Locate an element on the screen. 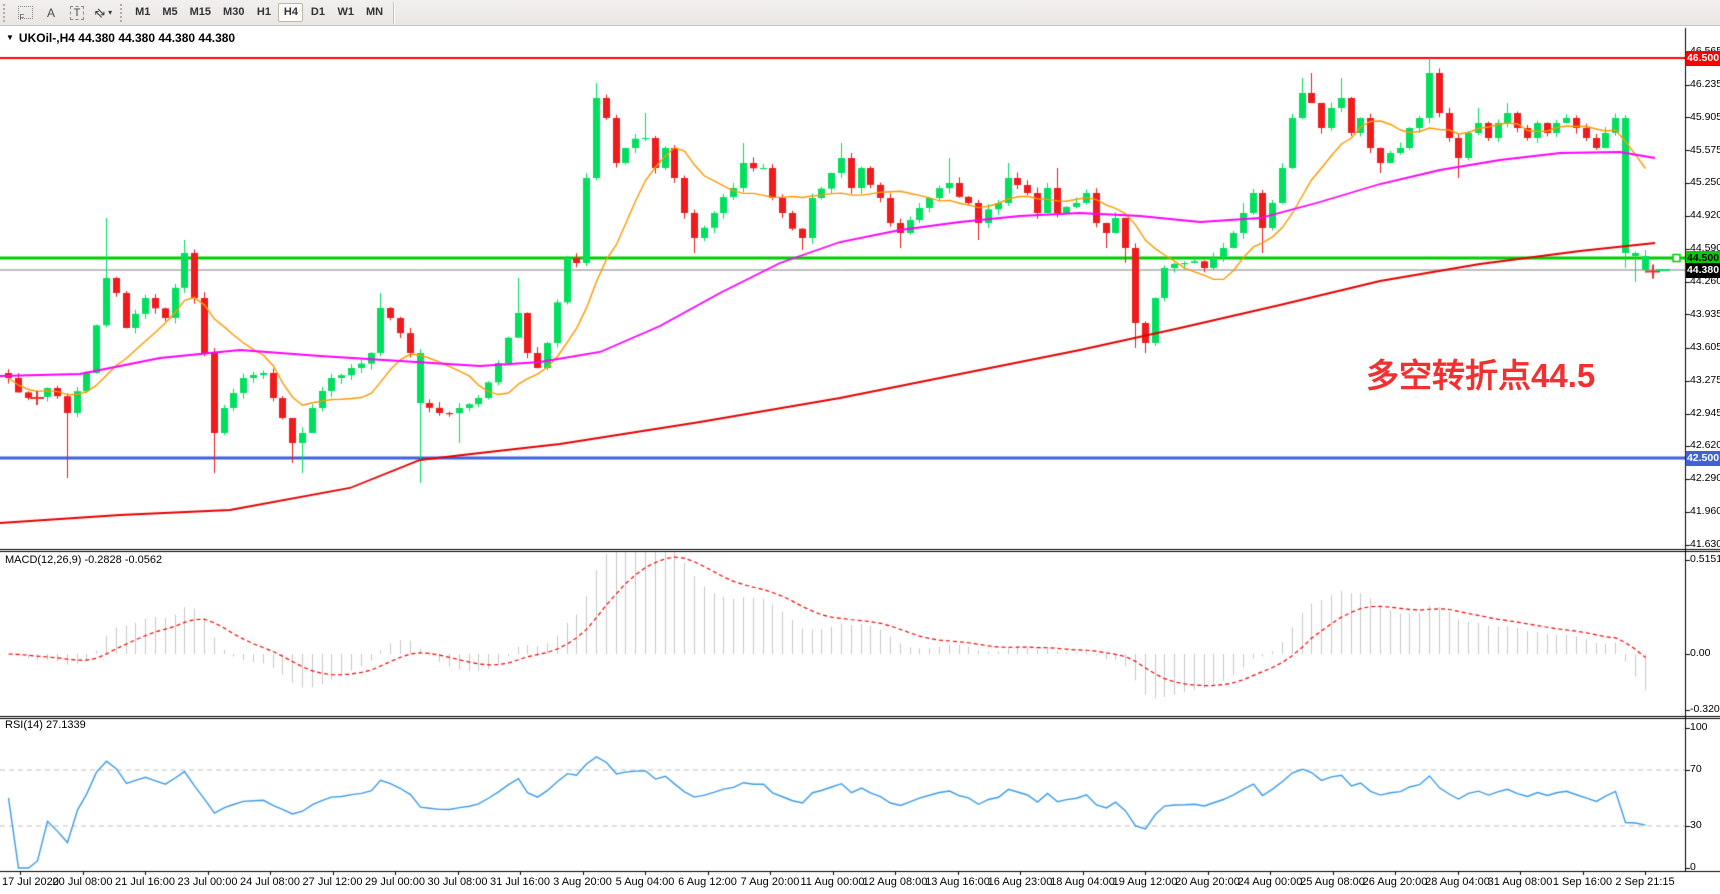 The height and width of the screenshot is (894, 1720). price-axis-badge: 46.500 is located at coordinates (1703, 58).